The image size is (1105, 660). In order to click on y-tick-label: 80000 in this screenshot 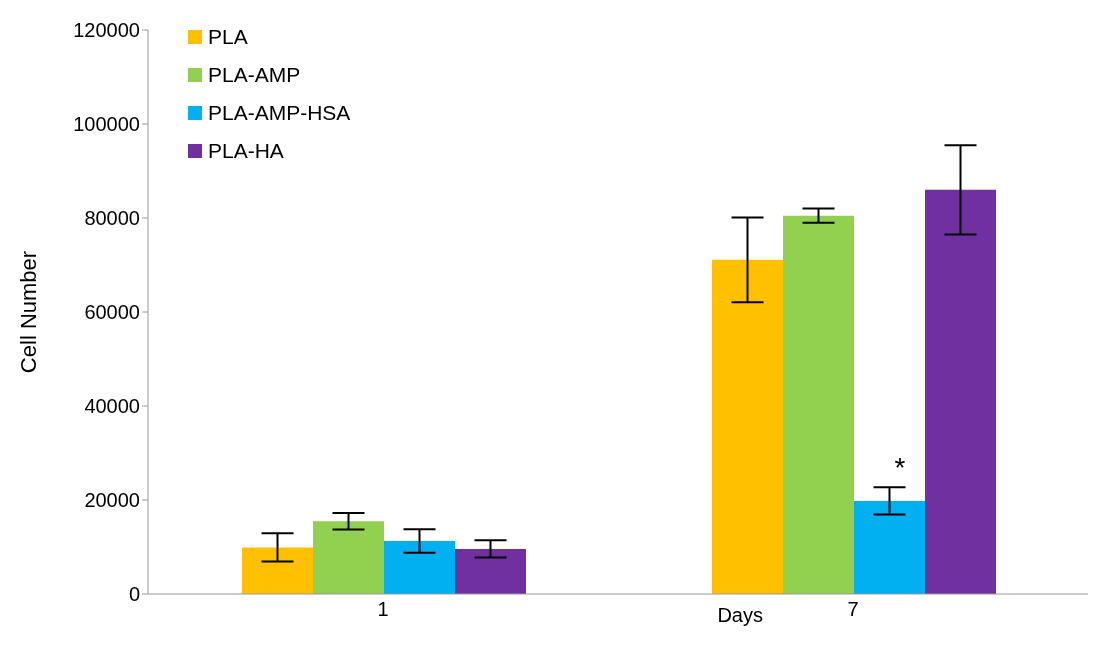, I will do `click(112, 218)`.